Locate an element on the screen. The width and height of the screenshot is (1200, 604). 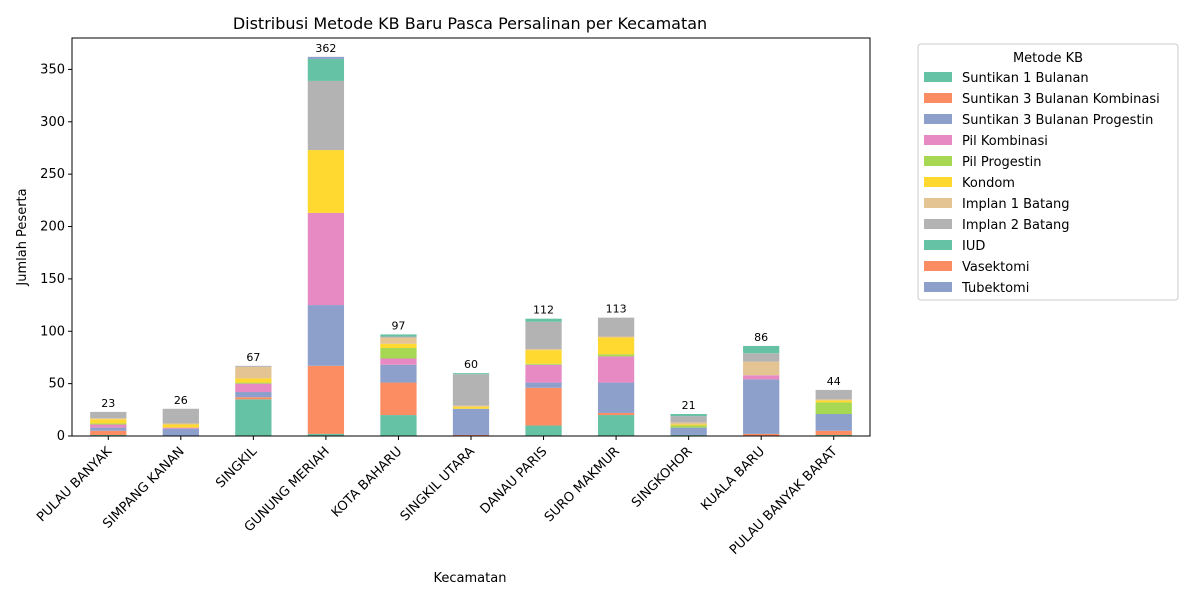
bar-segment-pulau-banyak-pil-kombinasi is located at coordinates (108, 426).